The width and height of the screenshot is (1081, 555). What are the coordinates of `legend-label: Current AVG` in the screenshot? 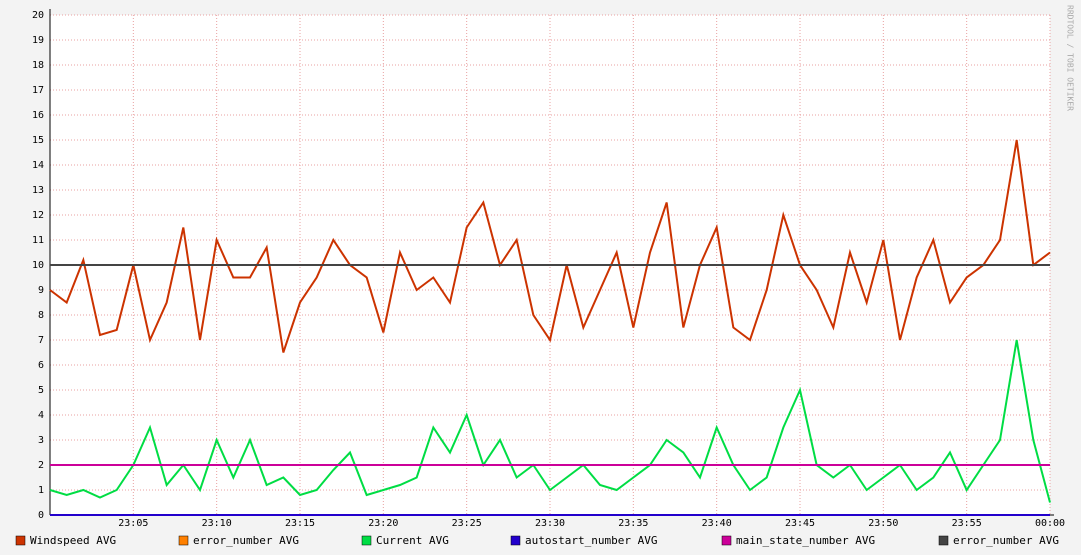 It's located at (412, 540).